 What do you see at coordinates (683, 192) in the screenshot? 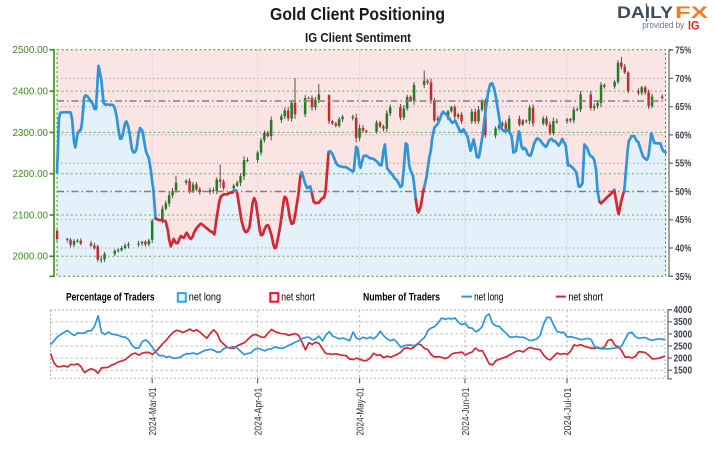
I see `svg-text: 50%` at bounding box center [683, 192].